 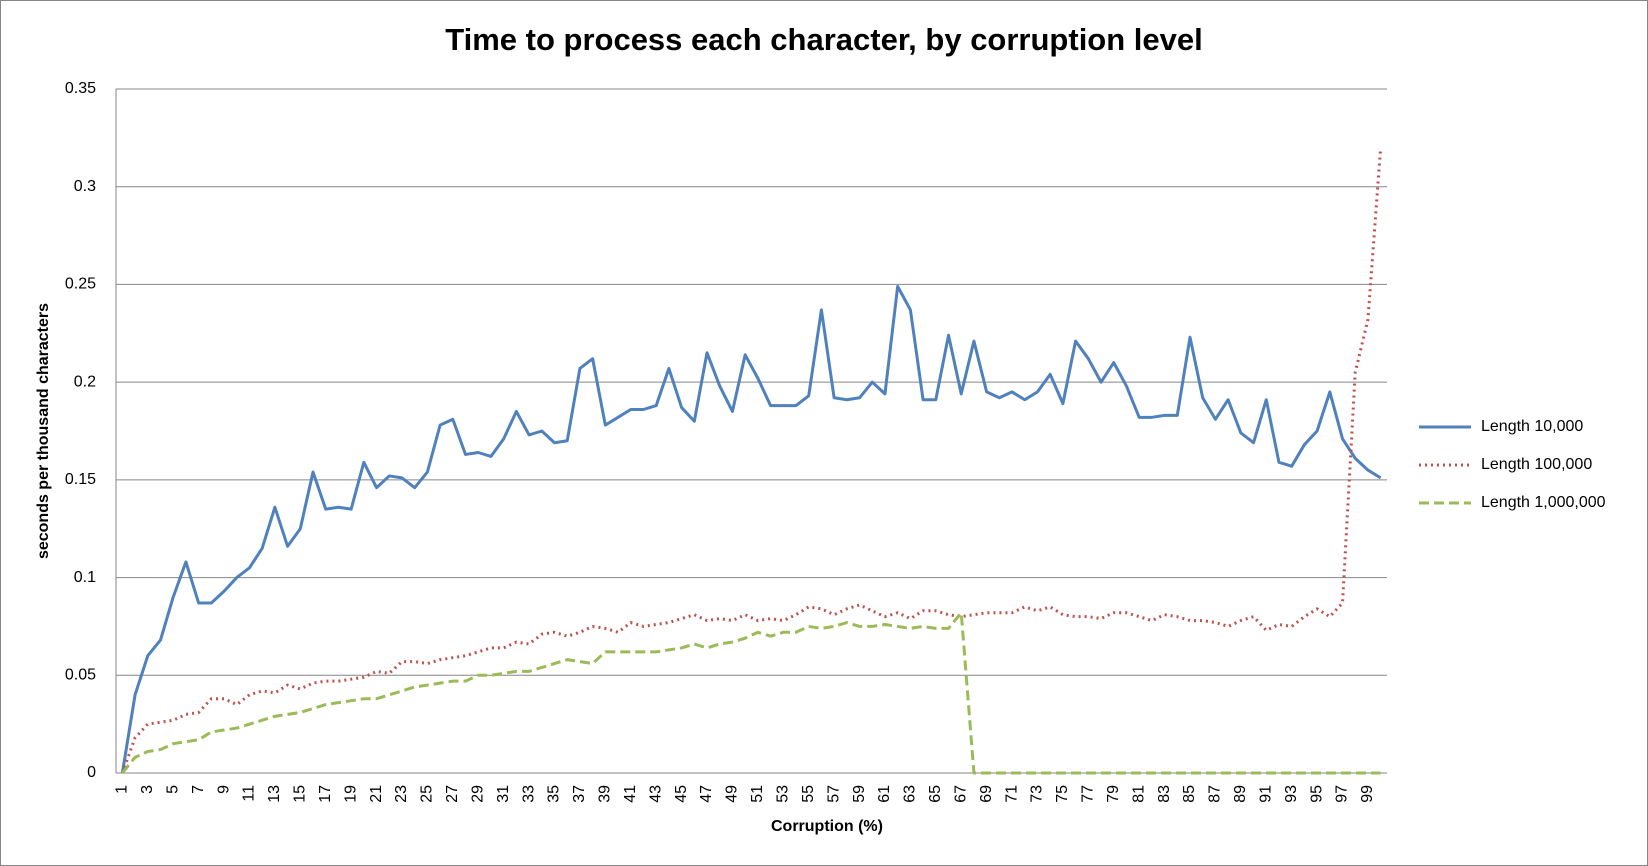 What do you see at coordinates (85, 186) in the screenshot?
I see `y-tick-label: 0.3` at bounding box center [85, 186].